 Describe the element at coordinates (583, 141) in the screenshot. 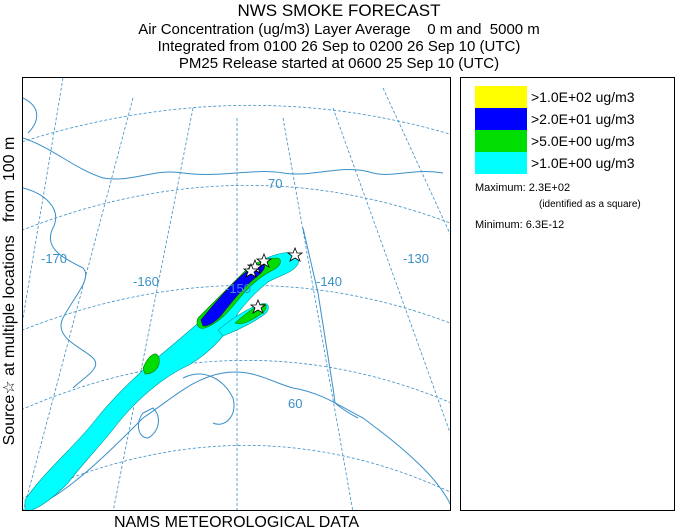

I see `legend-label: >5.0E+00 ug/m3` at that location.